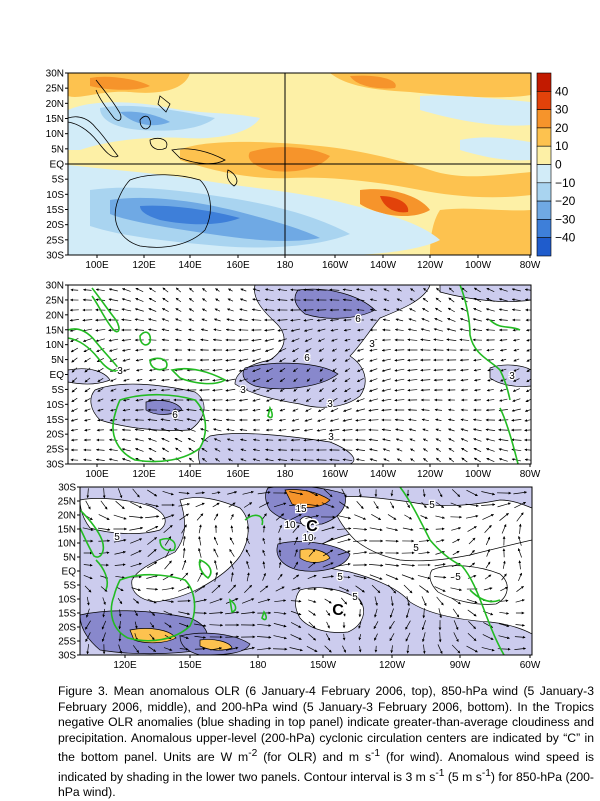 This screenshot has width=600, height=801. What do you see at coordinates (565, 183) in the screenshot?
I see `colorbar-label: −10` at bounding box center [565, 183].